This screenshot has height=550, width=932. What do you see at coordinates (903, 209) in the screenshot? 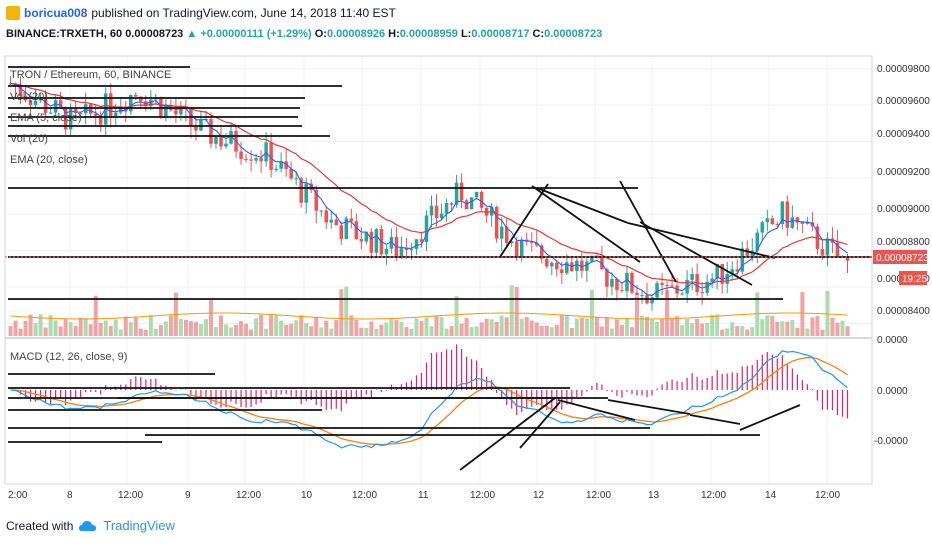
I see `price-tick: 0.00009000` at bounding box center [903, 209].